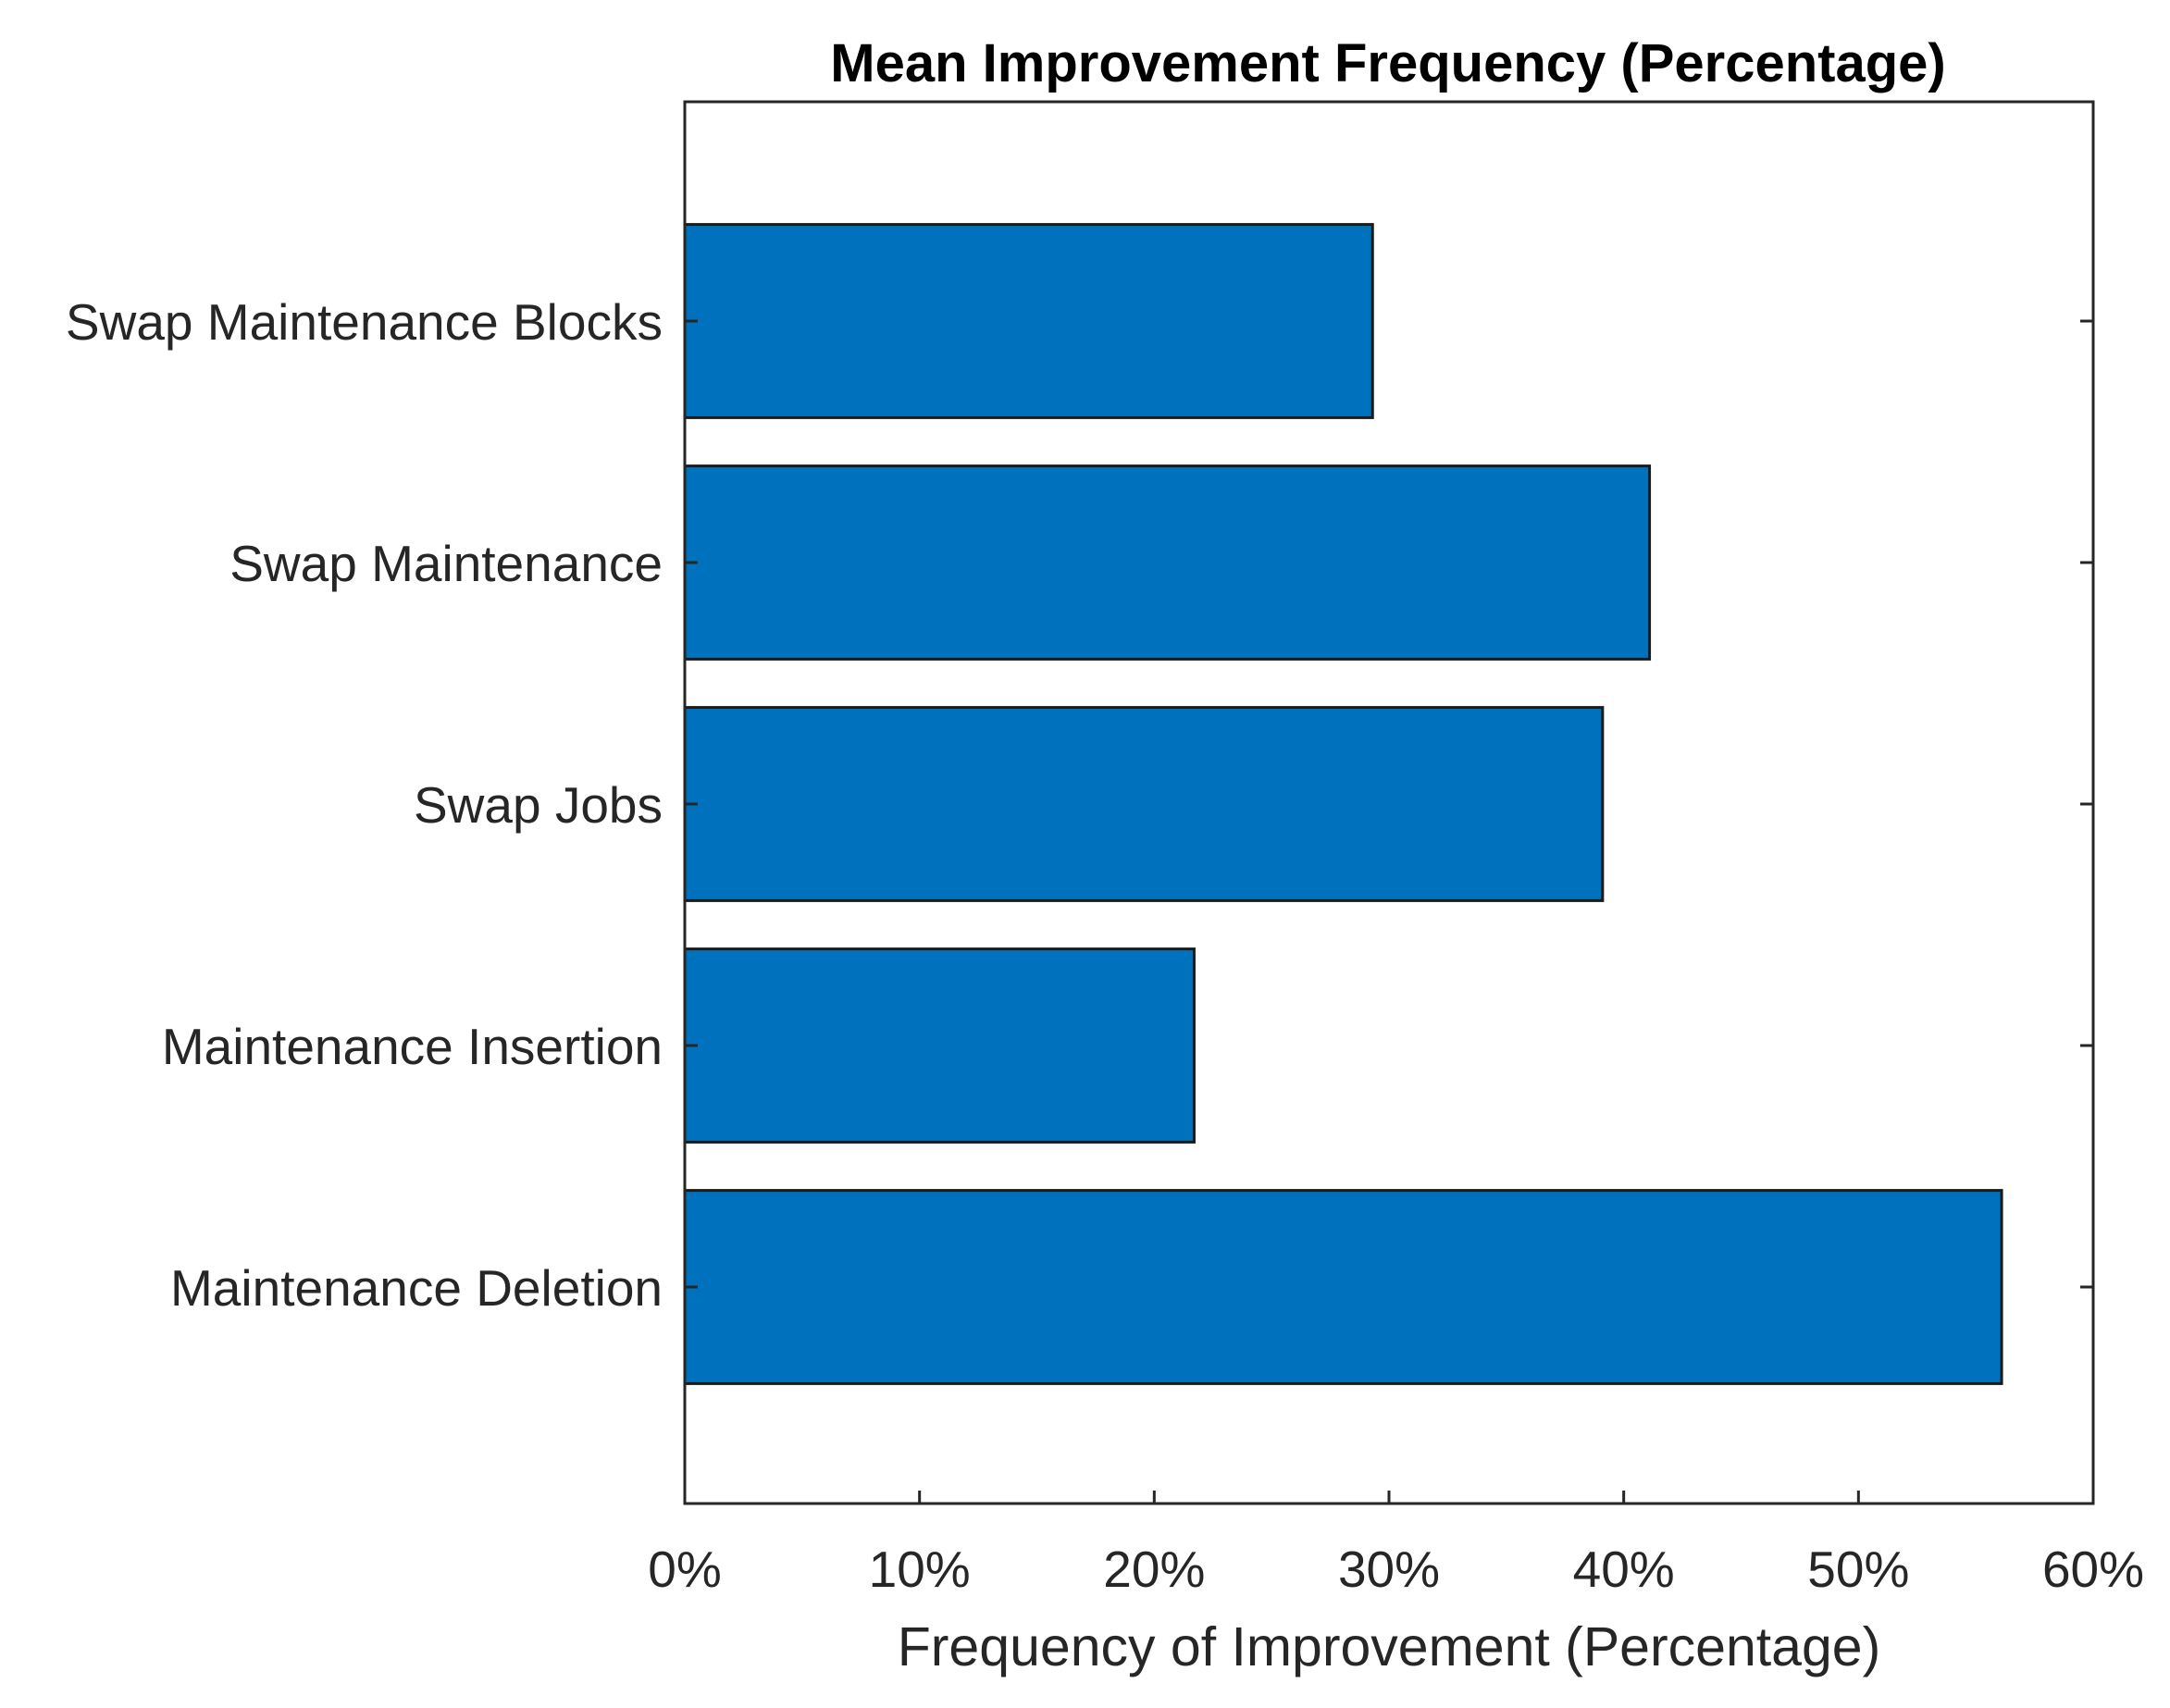  What do you see at coordinates (446, 563) in the screenshot?
I see `y-tick-label: Swap Maintenance` at bounding box center [446, 563].